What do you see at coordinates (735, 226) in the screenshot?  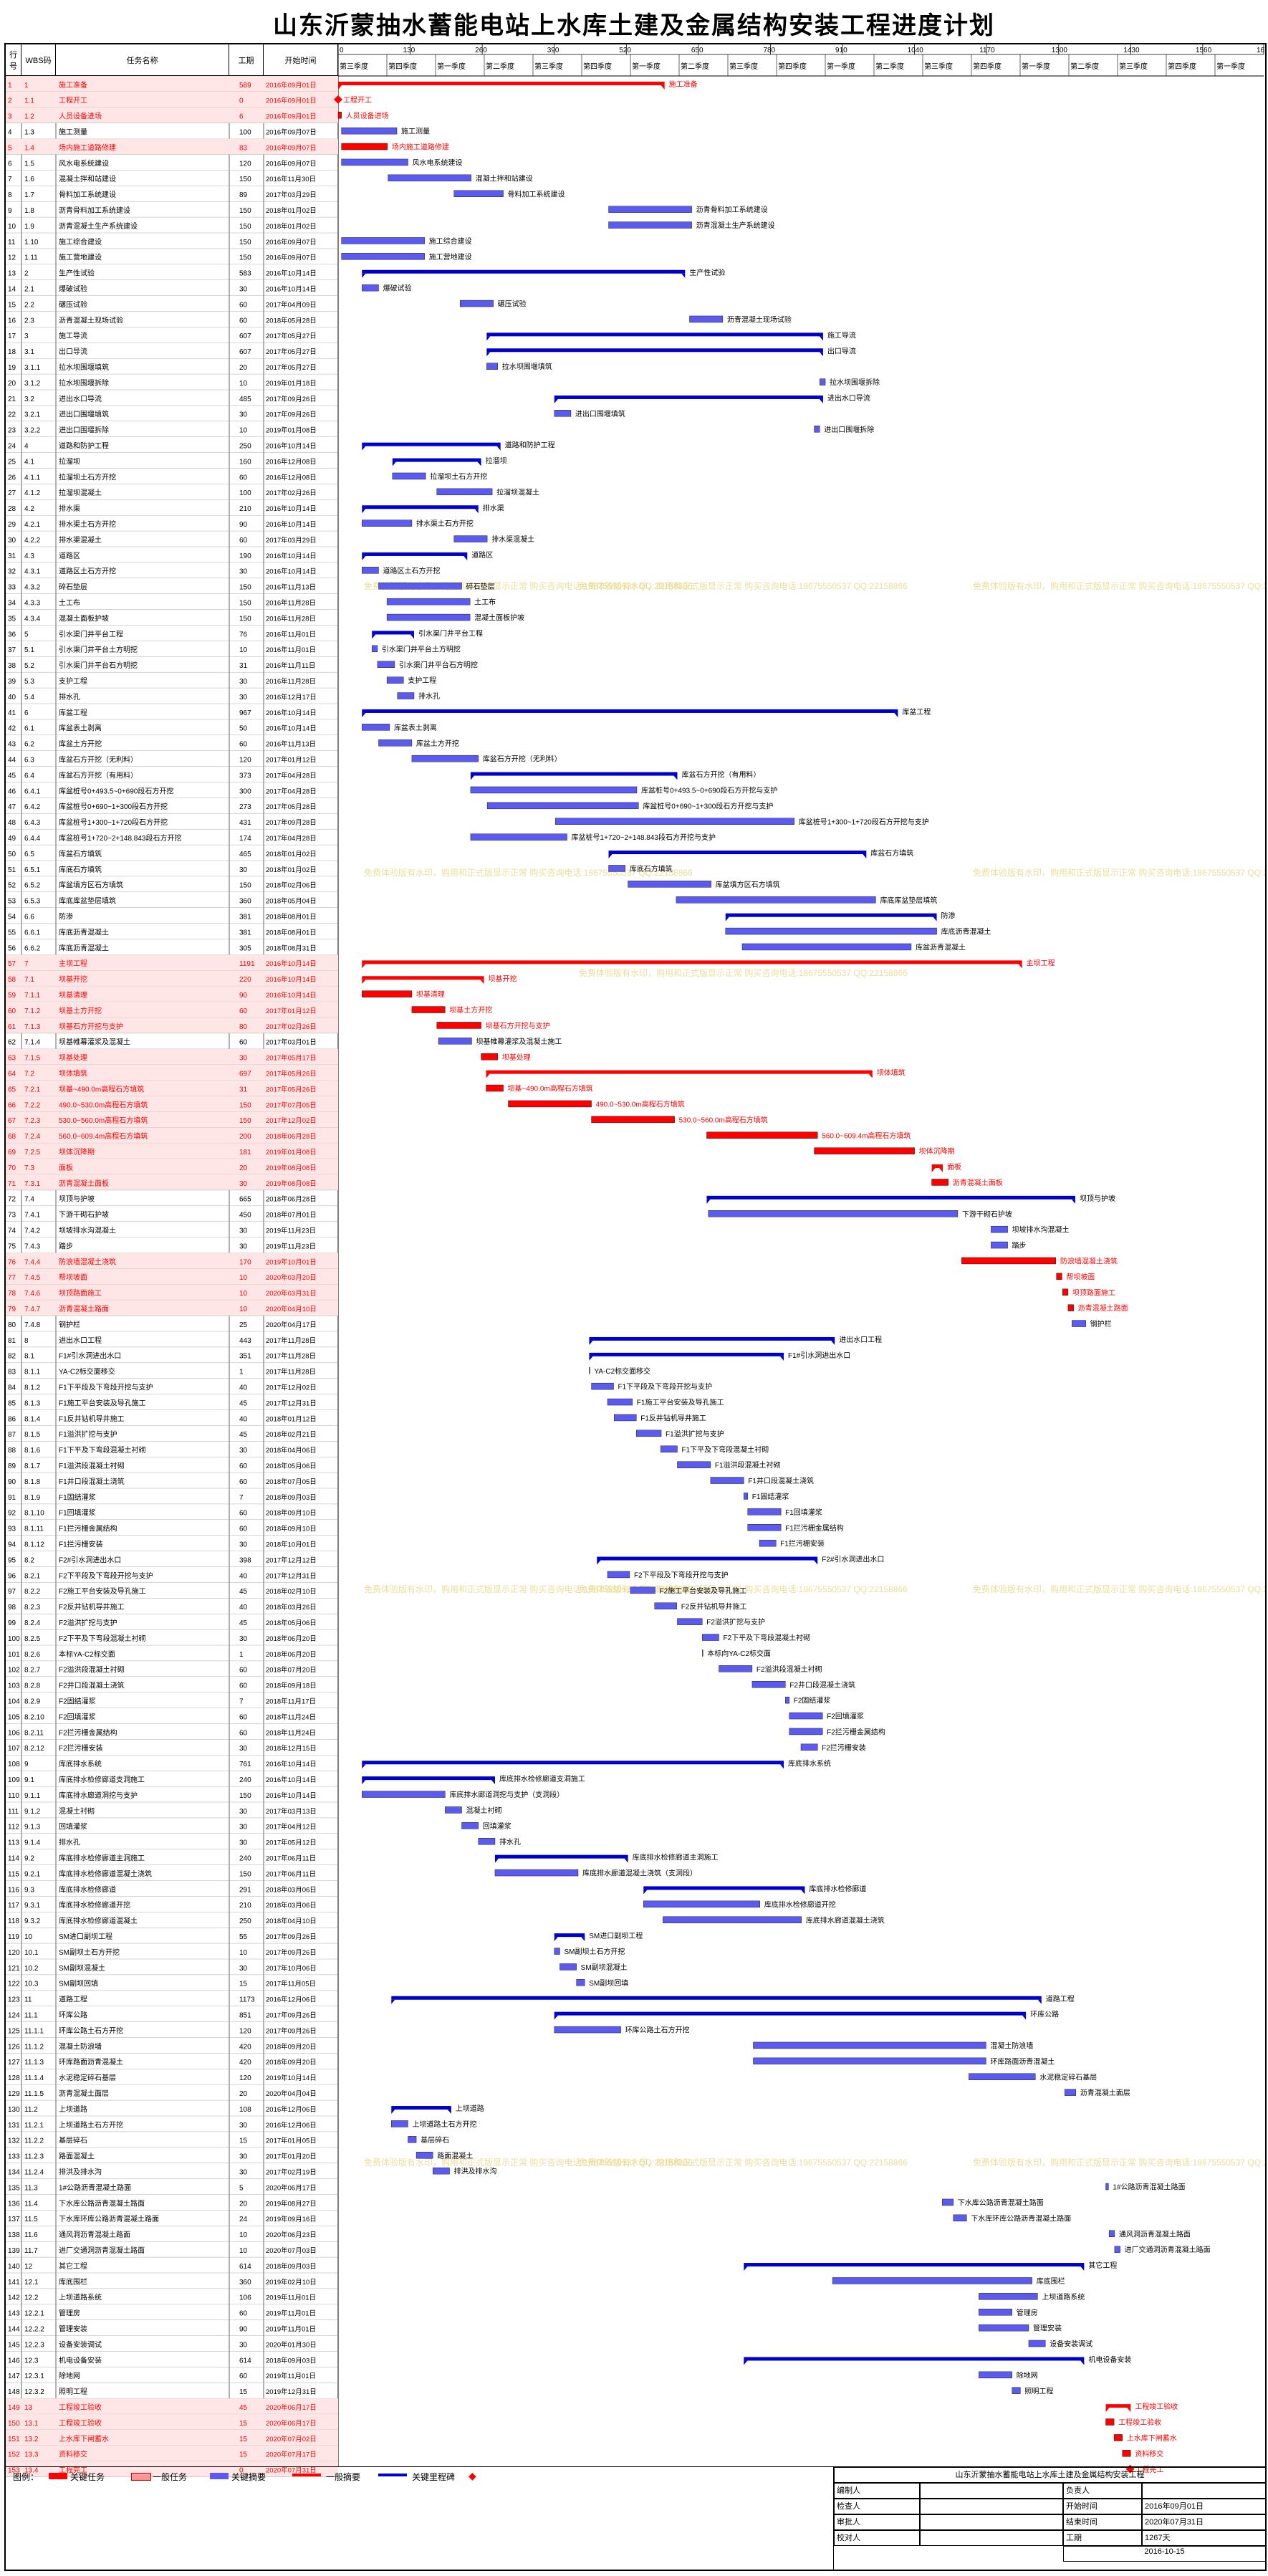 I see `gantt-bar-label: 沥青混凝土生产系统建设` at bounding box center [735, 226].